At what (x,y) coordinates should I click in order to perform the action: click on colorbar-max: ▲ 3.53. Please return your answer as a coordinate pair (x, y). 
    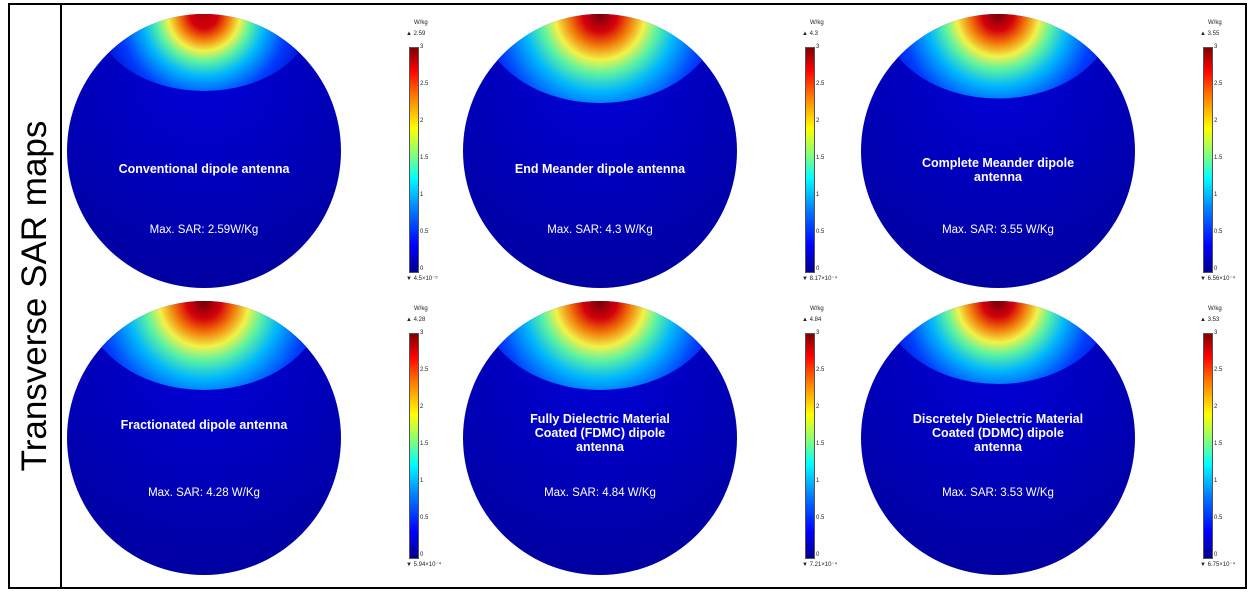
    Looking at the image, I should click on (1210, 320).